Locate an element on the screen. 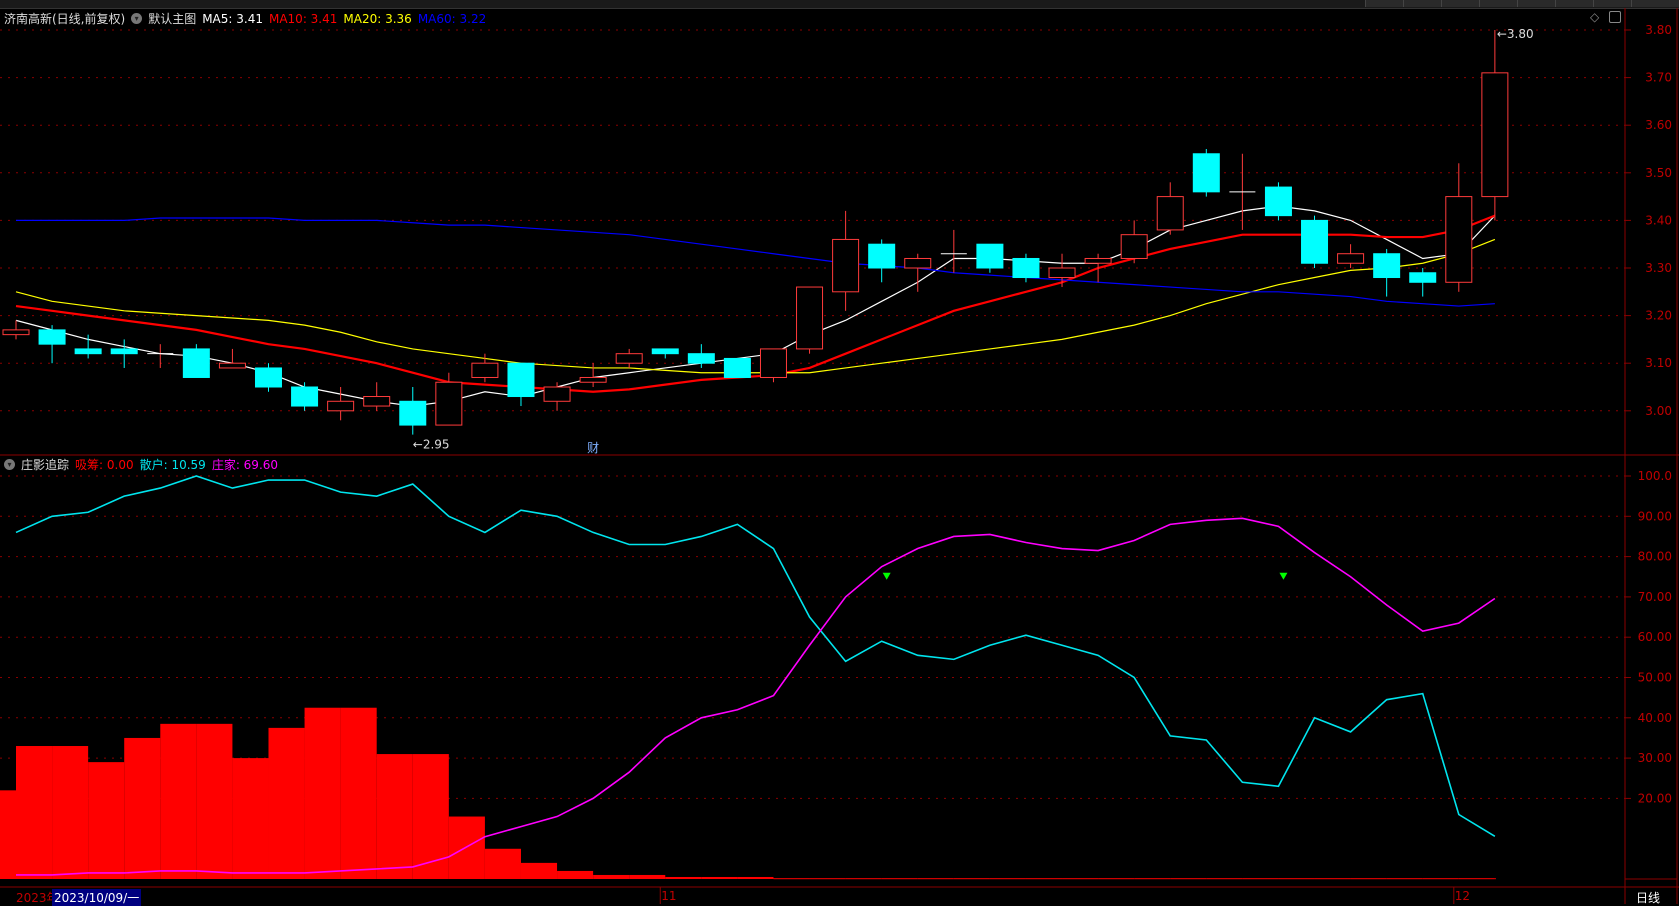  period-selector: 日线 is located at coordinates (1648, 898).